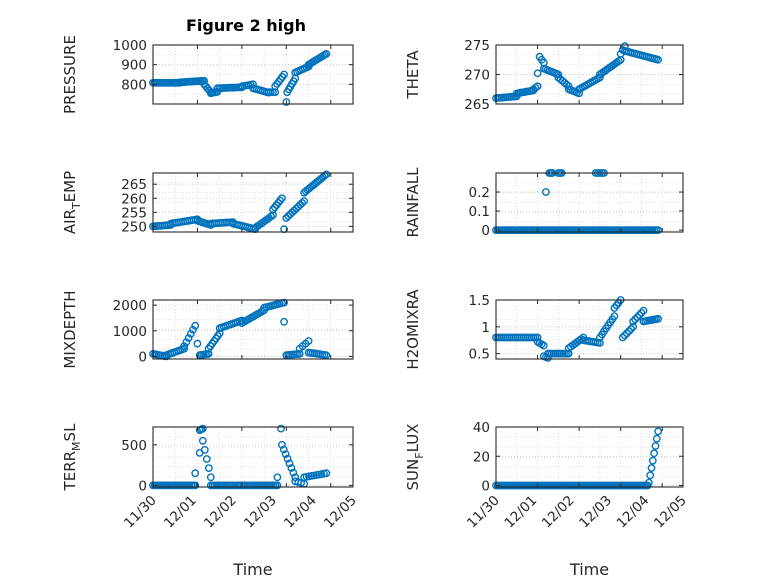  What do you see at coordinates (240, 202) in the screenshot?
I see `data-series-air_temp` at bounding box center [240, 202].